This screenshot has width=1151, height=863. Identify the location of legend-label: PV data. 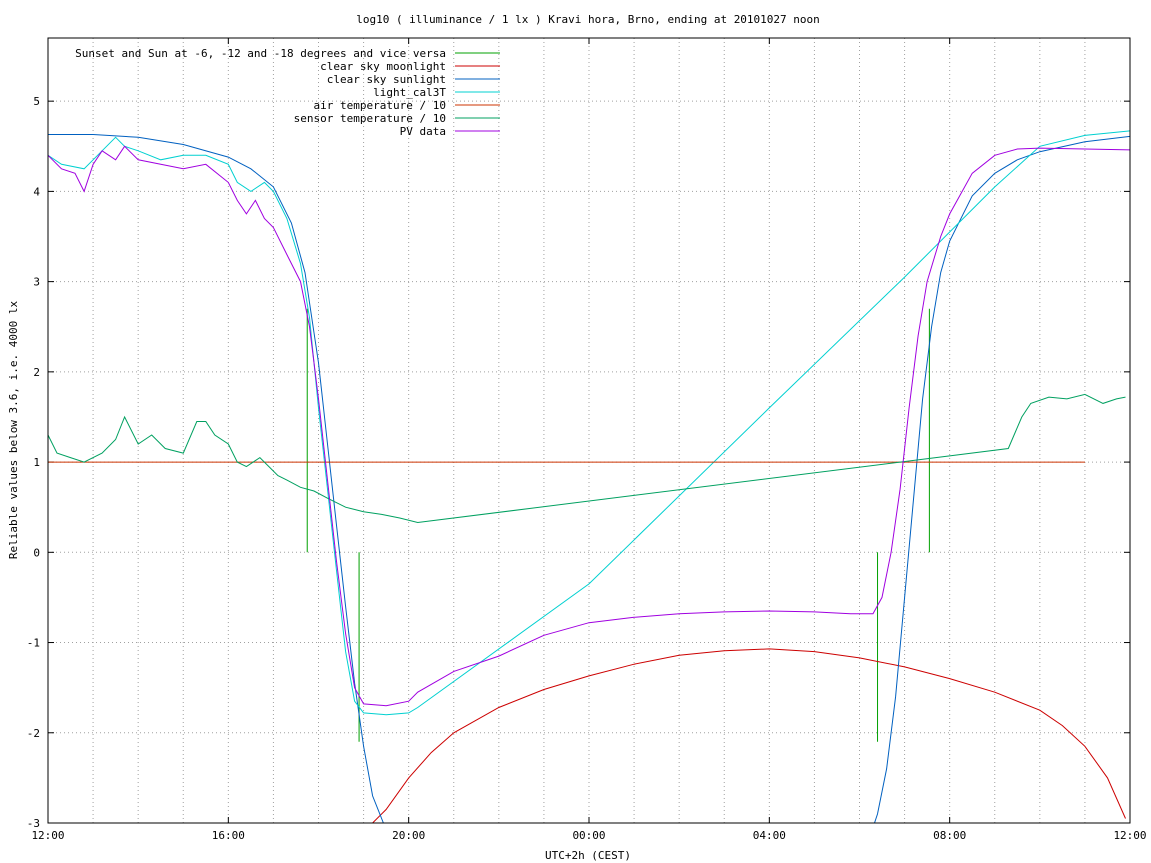
(423, 131).